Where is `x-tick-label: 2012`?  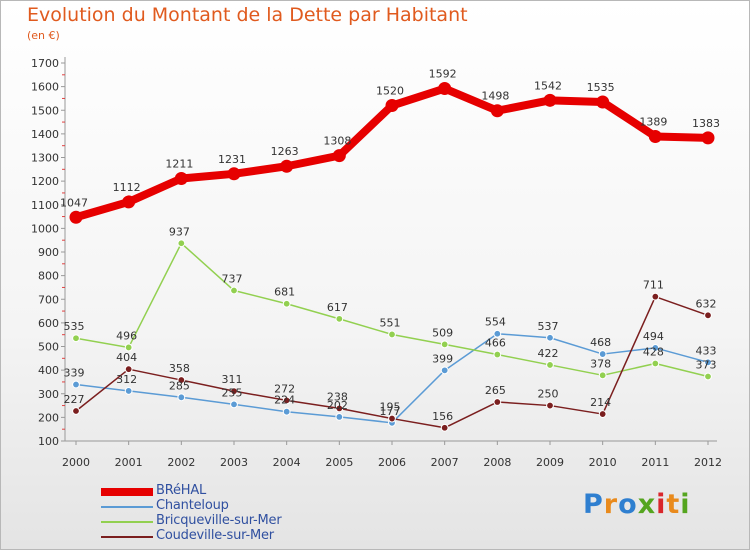 x-tick-label: 2012 is located at coordinates (708, 462).